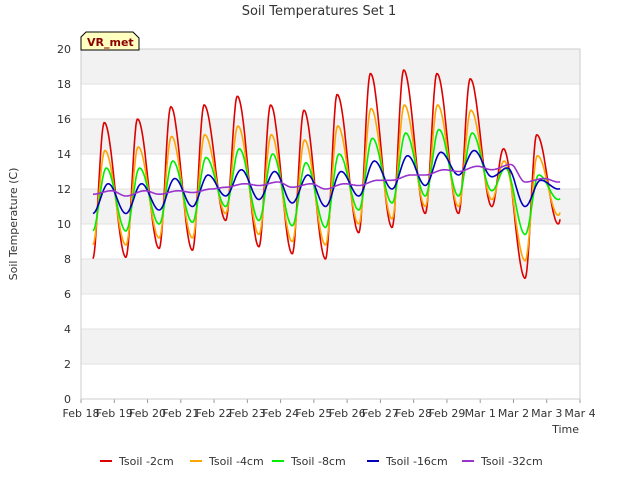 The height and width of the screenshot is (480, 640). What do you see at coordinates (114, 413) in the screenshot?
I see `x-tick-label: Feb 19` at bounding box center [114, 413].